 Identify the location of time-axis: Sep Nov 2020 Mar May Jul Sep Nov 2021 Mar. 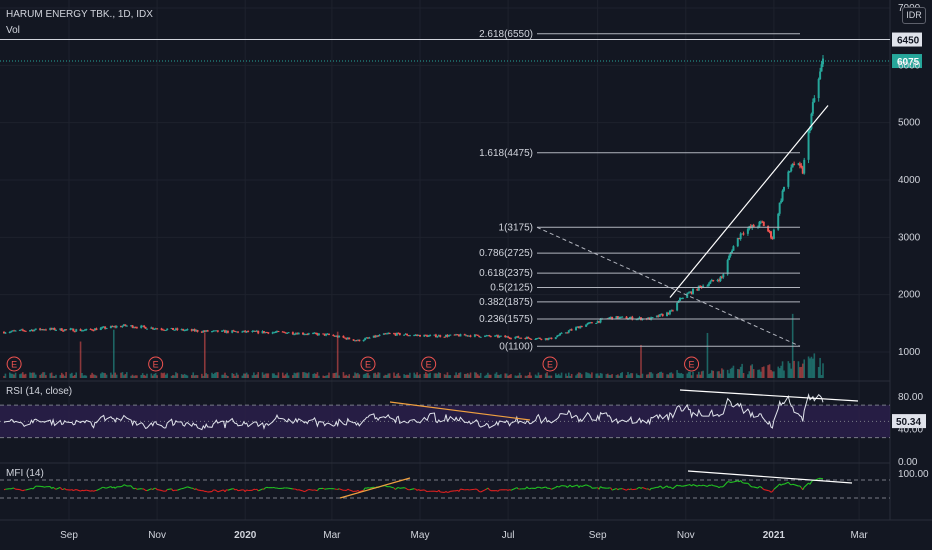
(464, 535).